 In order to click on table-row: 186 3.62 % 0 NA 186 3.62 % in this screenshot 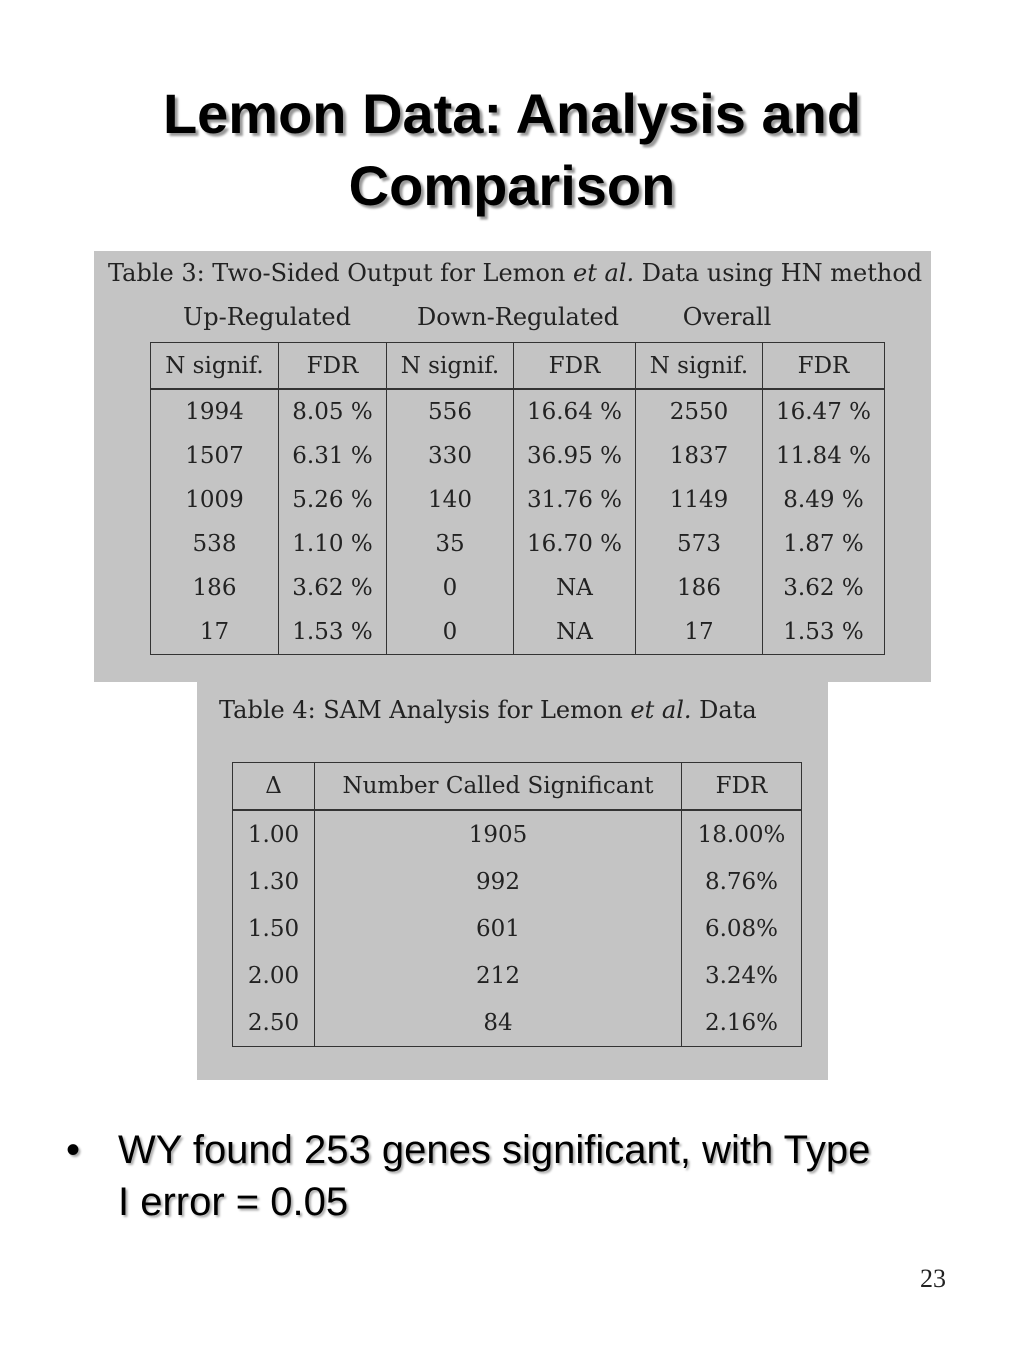, I will do `click(517, 588)`.